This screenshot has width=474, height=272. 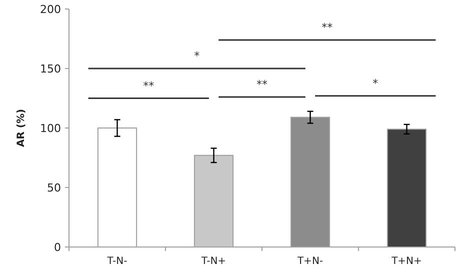 What do you see at coordinates (54, 187) in the screenshot?
I see `y-tick-label: 50` at bounding box center [54, 187].